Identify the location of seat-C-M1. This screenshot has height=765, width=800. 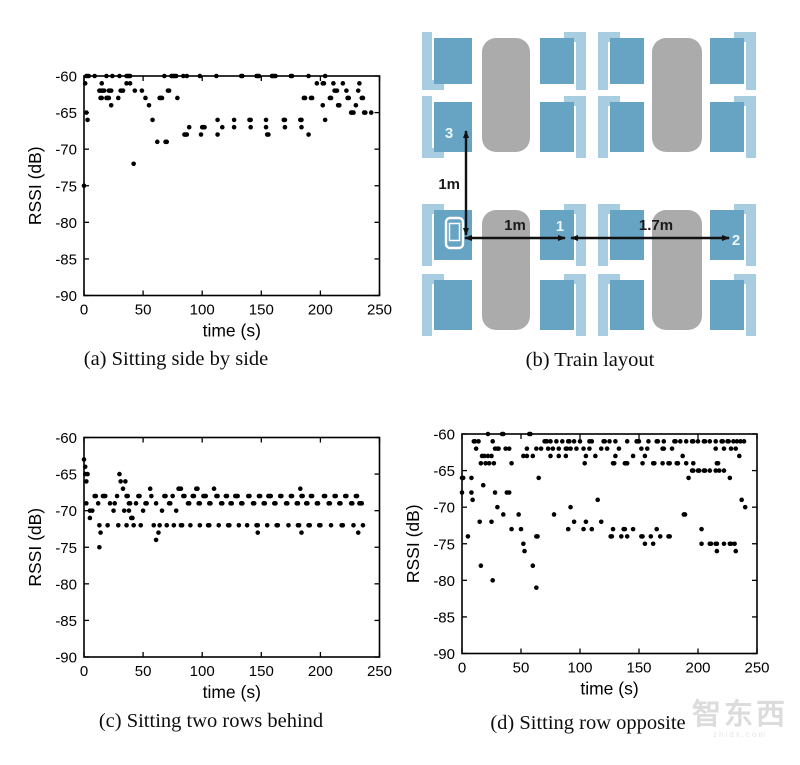
(563, 235).